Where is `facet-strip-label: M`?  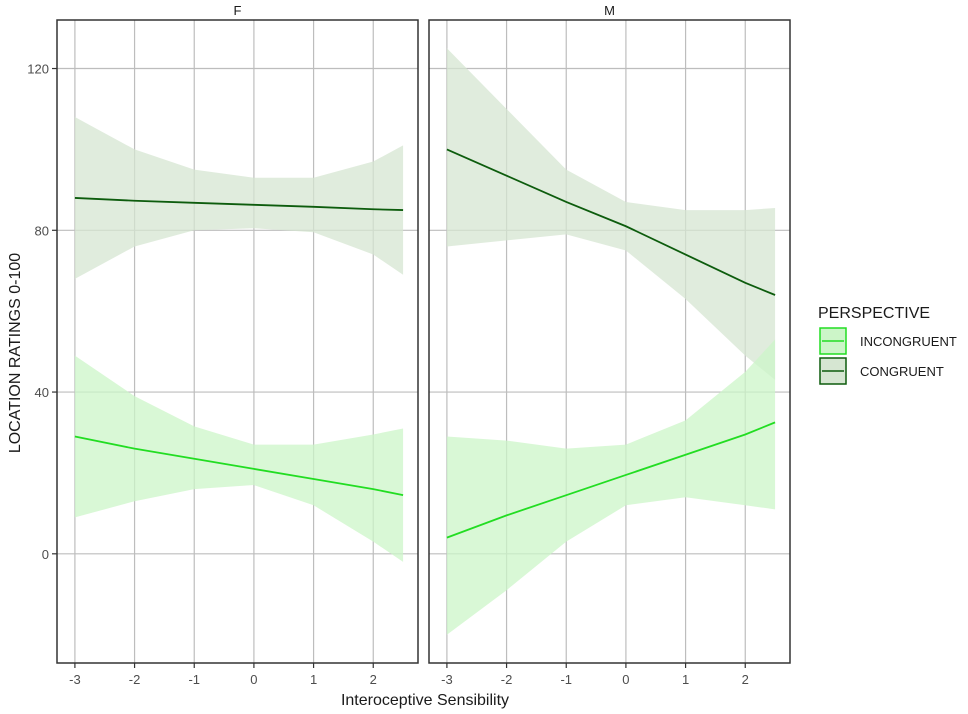 facet-strip-label: M is located at coordinates (609, 10).